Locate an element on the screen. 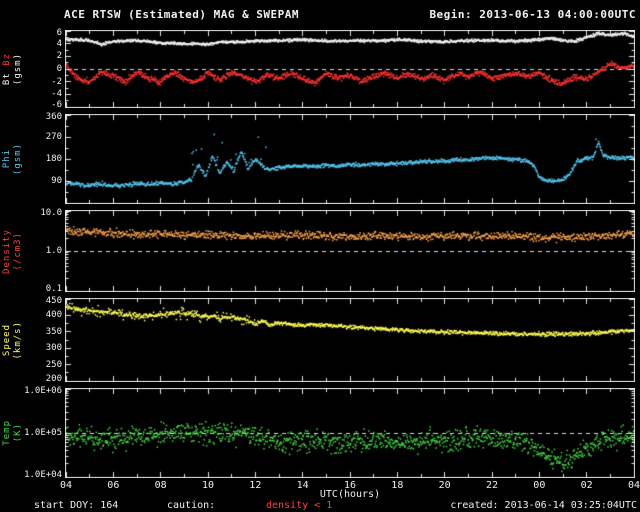 This screenshot has width=640, height=512. x-tick-label: 20 is located at coordinates (444, 485).